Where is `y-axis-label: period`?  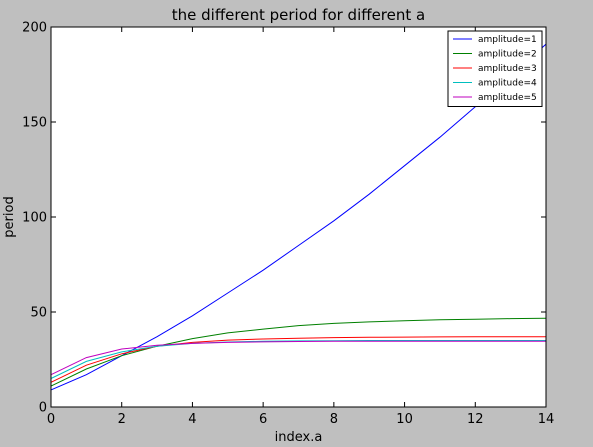
y-axis-label: period is located at coordinates (9, 216).